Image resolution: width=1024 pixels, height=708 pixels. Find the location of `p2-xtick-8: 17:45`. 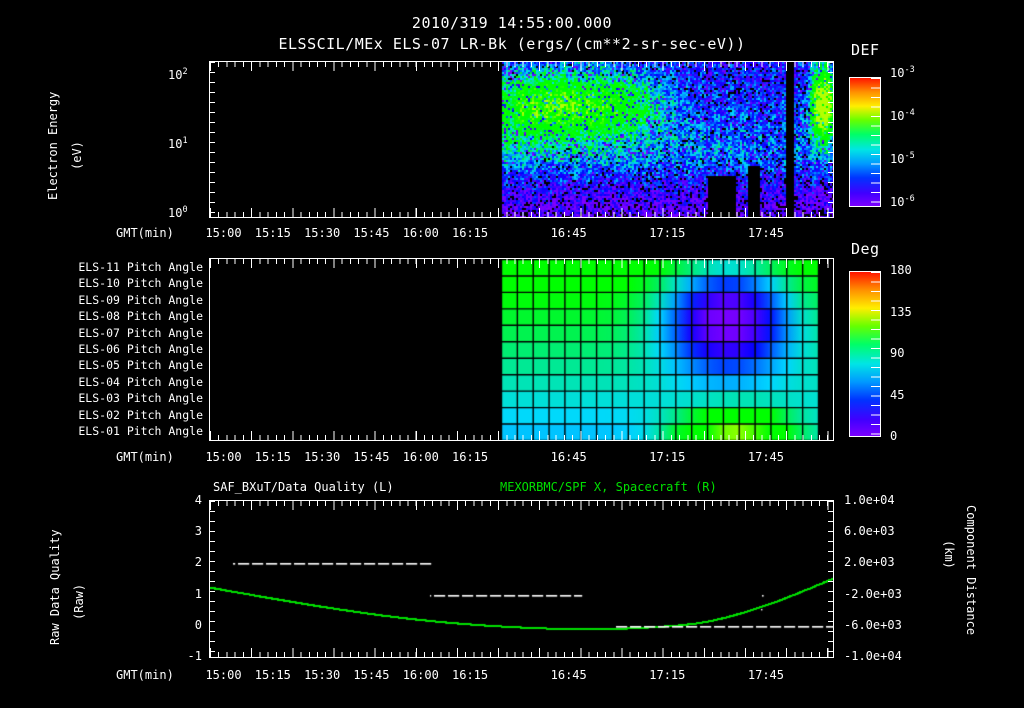

p2-xtick-8: 17:45 is located at coordinates (765, 457).